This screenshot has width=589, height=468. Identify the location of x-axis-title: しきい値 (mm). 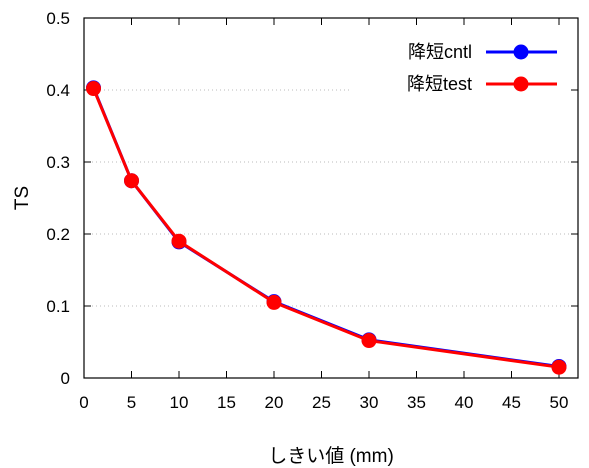
(331, 456).